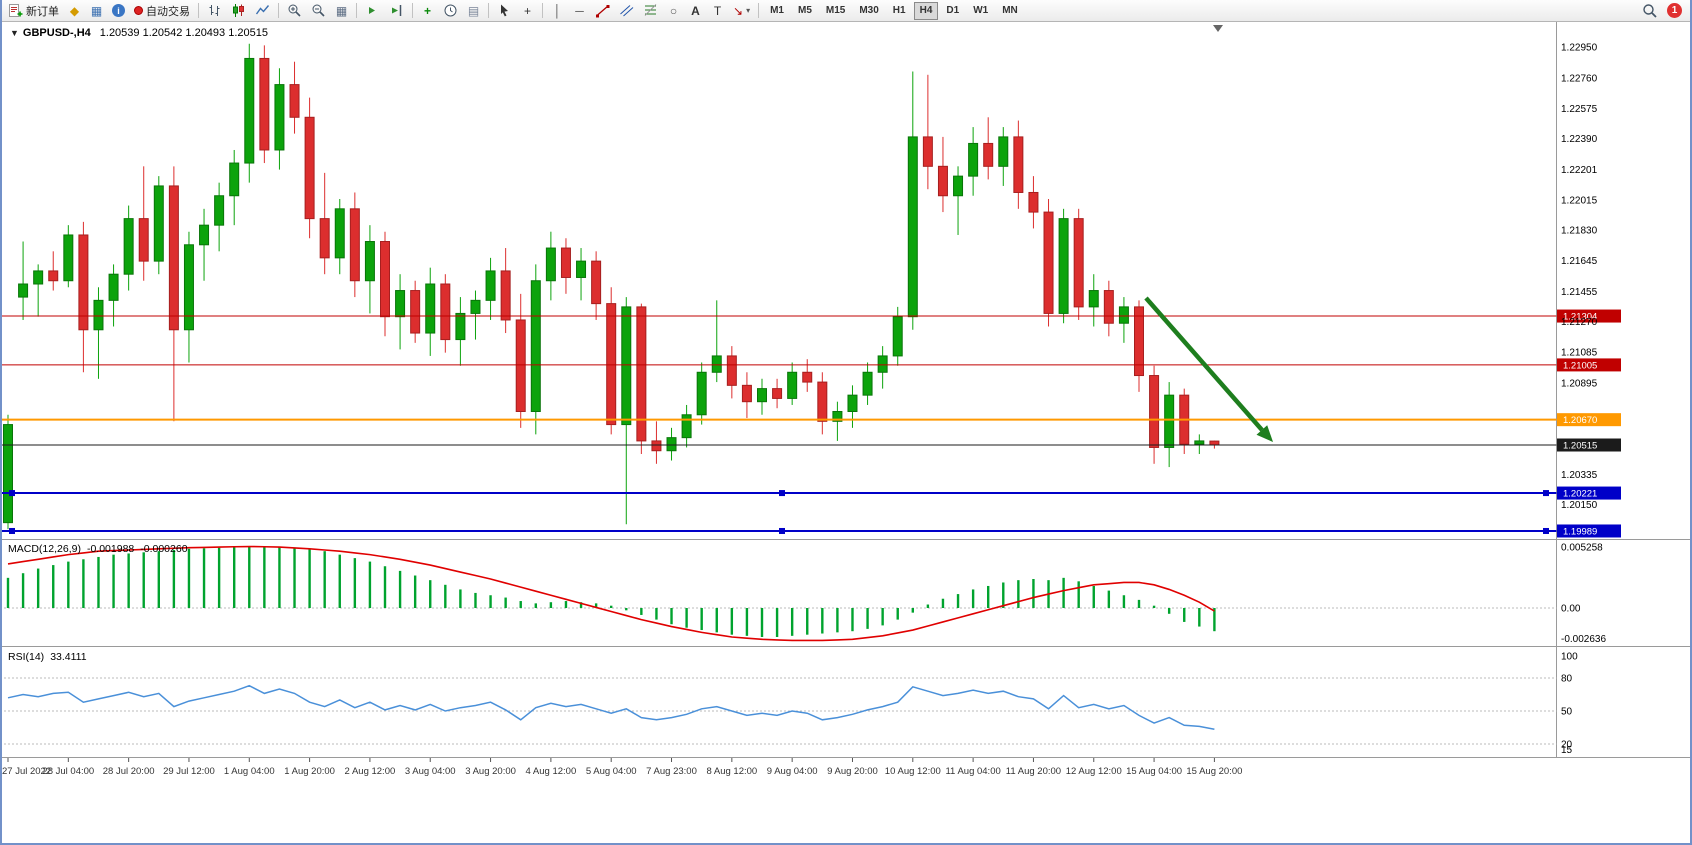  I want to click on timeframe-H1: H1, so click(899, 11).